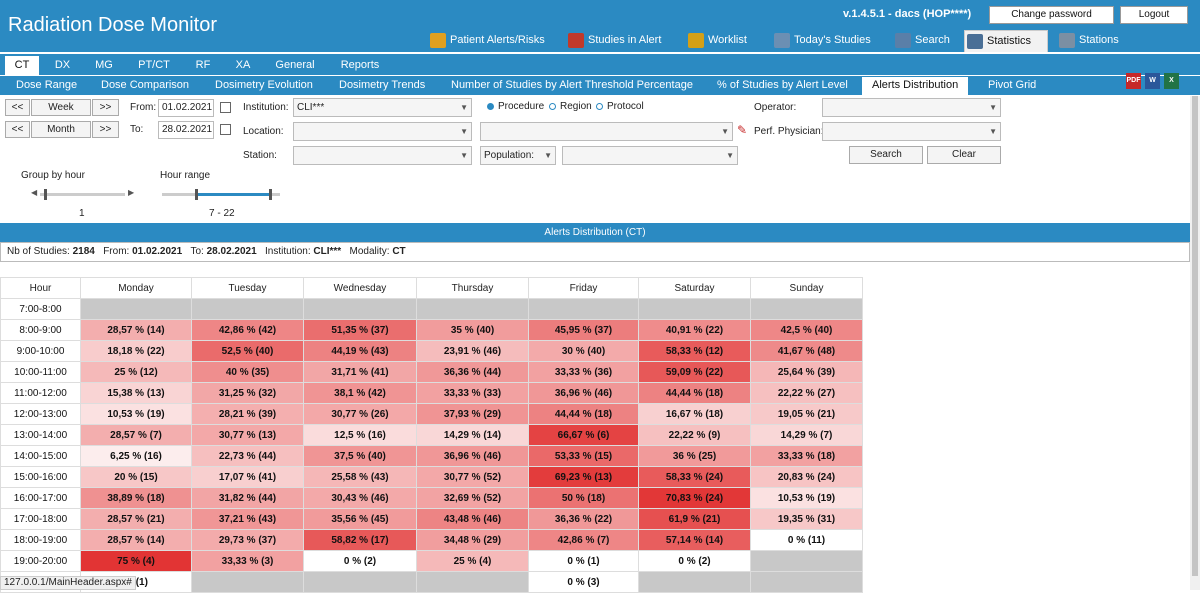  What do you see at coordinates (806, 288) in the screenshot?
I see `day-column-header: Sunday` at bounding box center [806, 288].